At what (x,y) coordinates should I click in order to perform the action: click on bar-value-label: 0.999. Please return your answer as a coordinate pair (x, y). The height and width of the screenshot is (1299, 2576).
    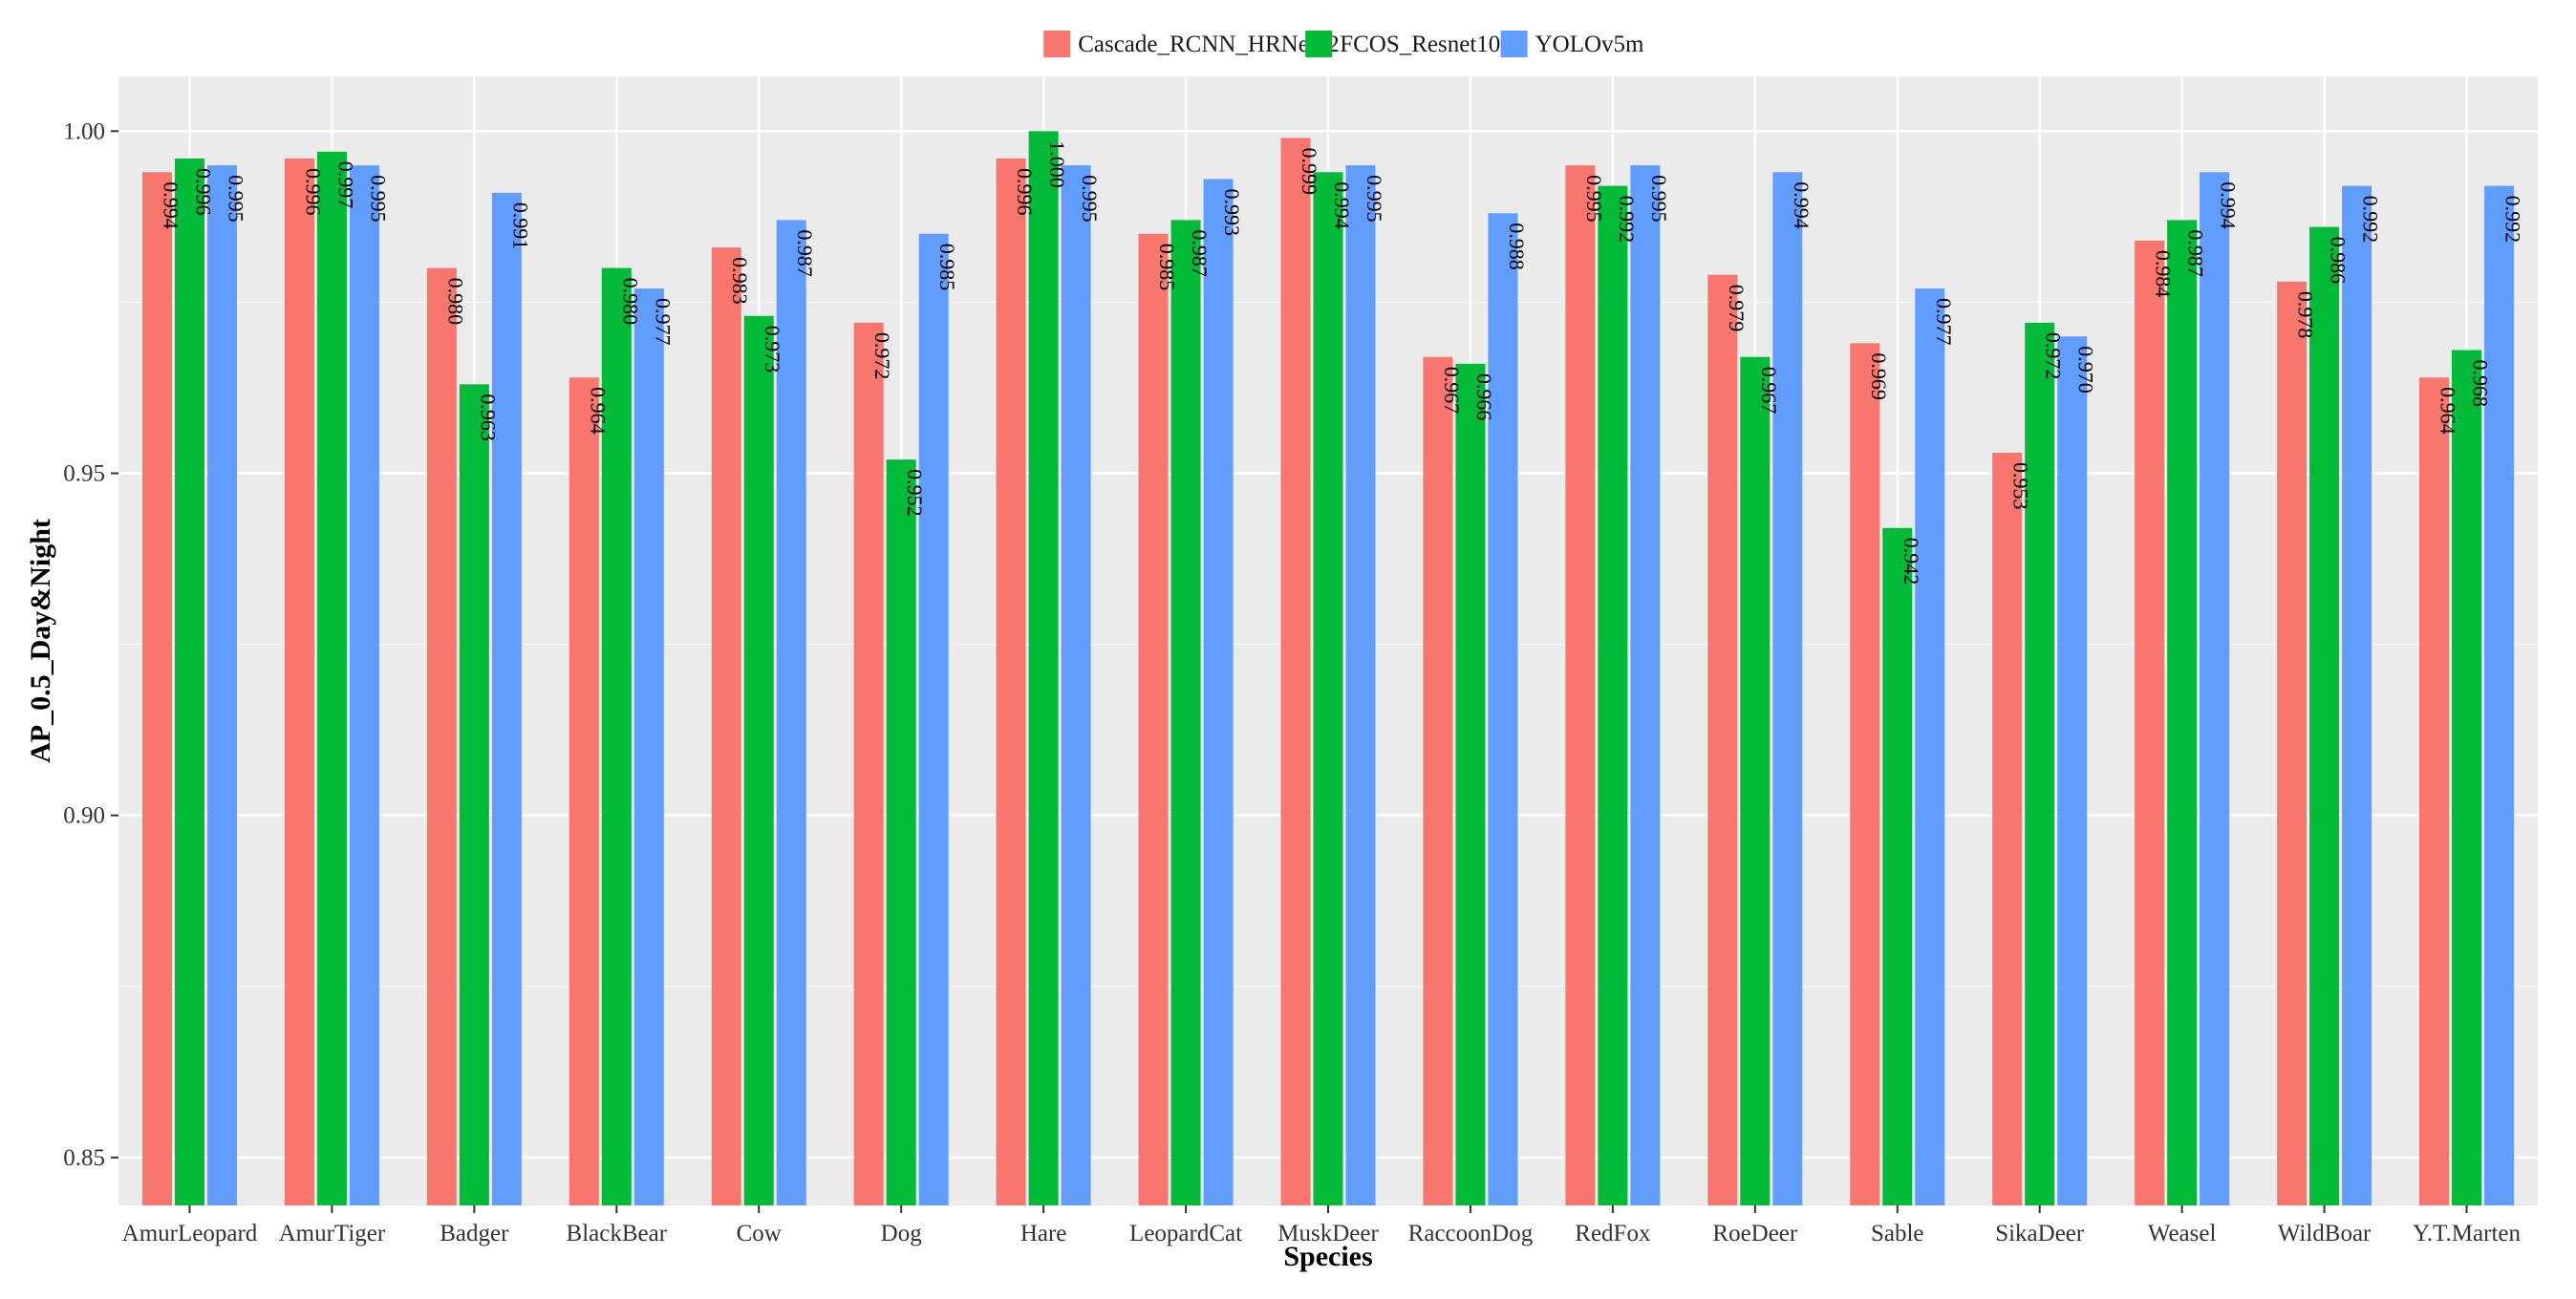
    Looking at the image, I should click on (1309, 171).